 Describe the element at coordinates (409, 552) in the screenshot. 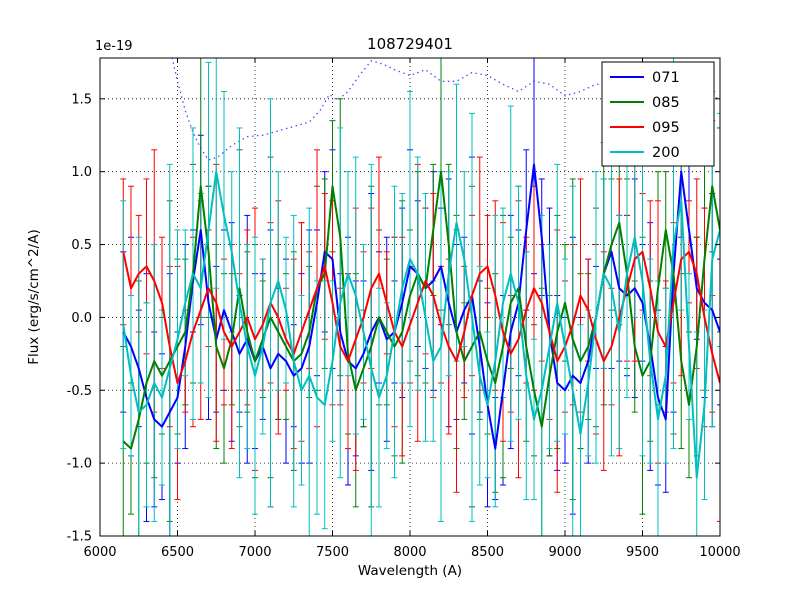

I see `x-tick-label: 8000` at that location.